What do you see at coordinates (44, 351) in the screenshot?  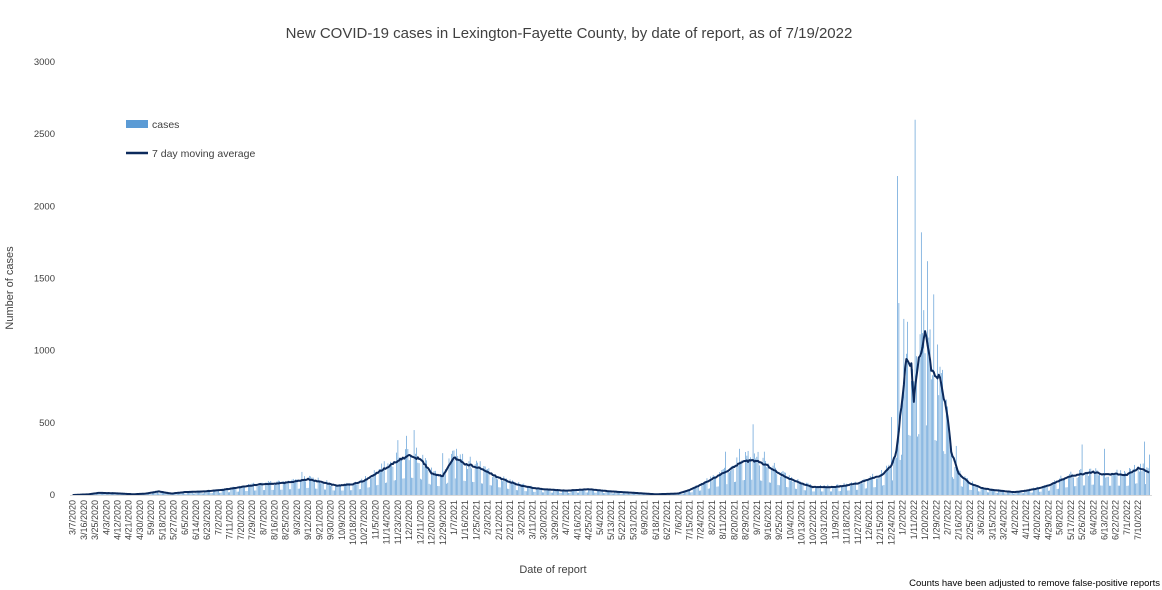 I see `y-tick-label: 1000` at bounding box center [44, 351].